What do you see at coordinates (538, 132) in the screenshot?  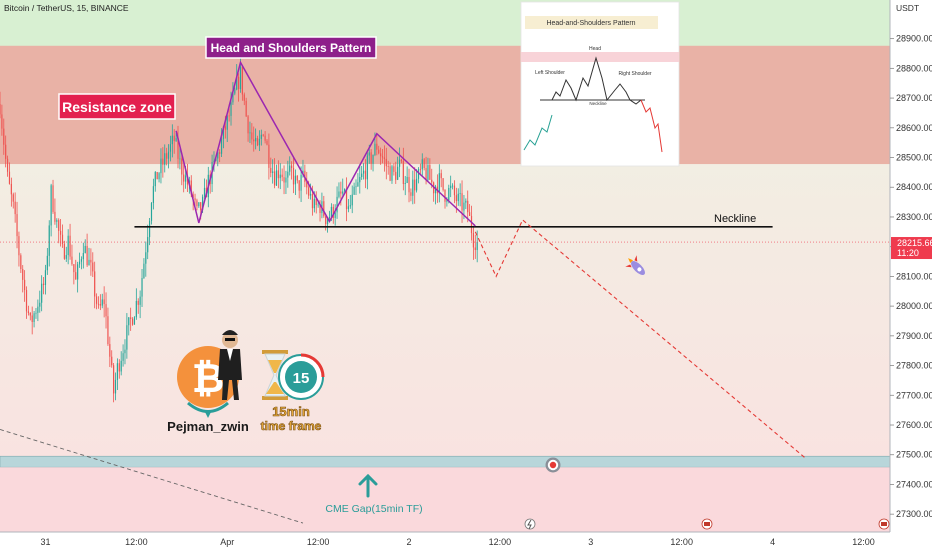 I see `inset-up-leg` at bounding box center [538, 132].